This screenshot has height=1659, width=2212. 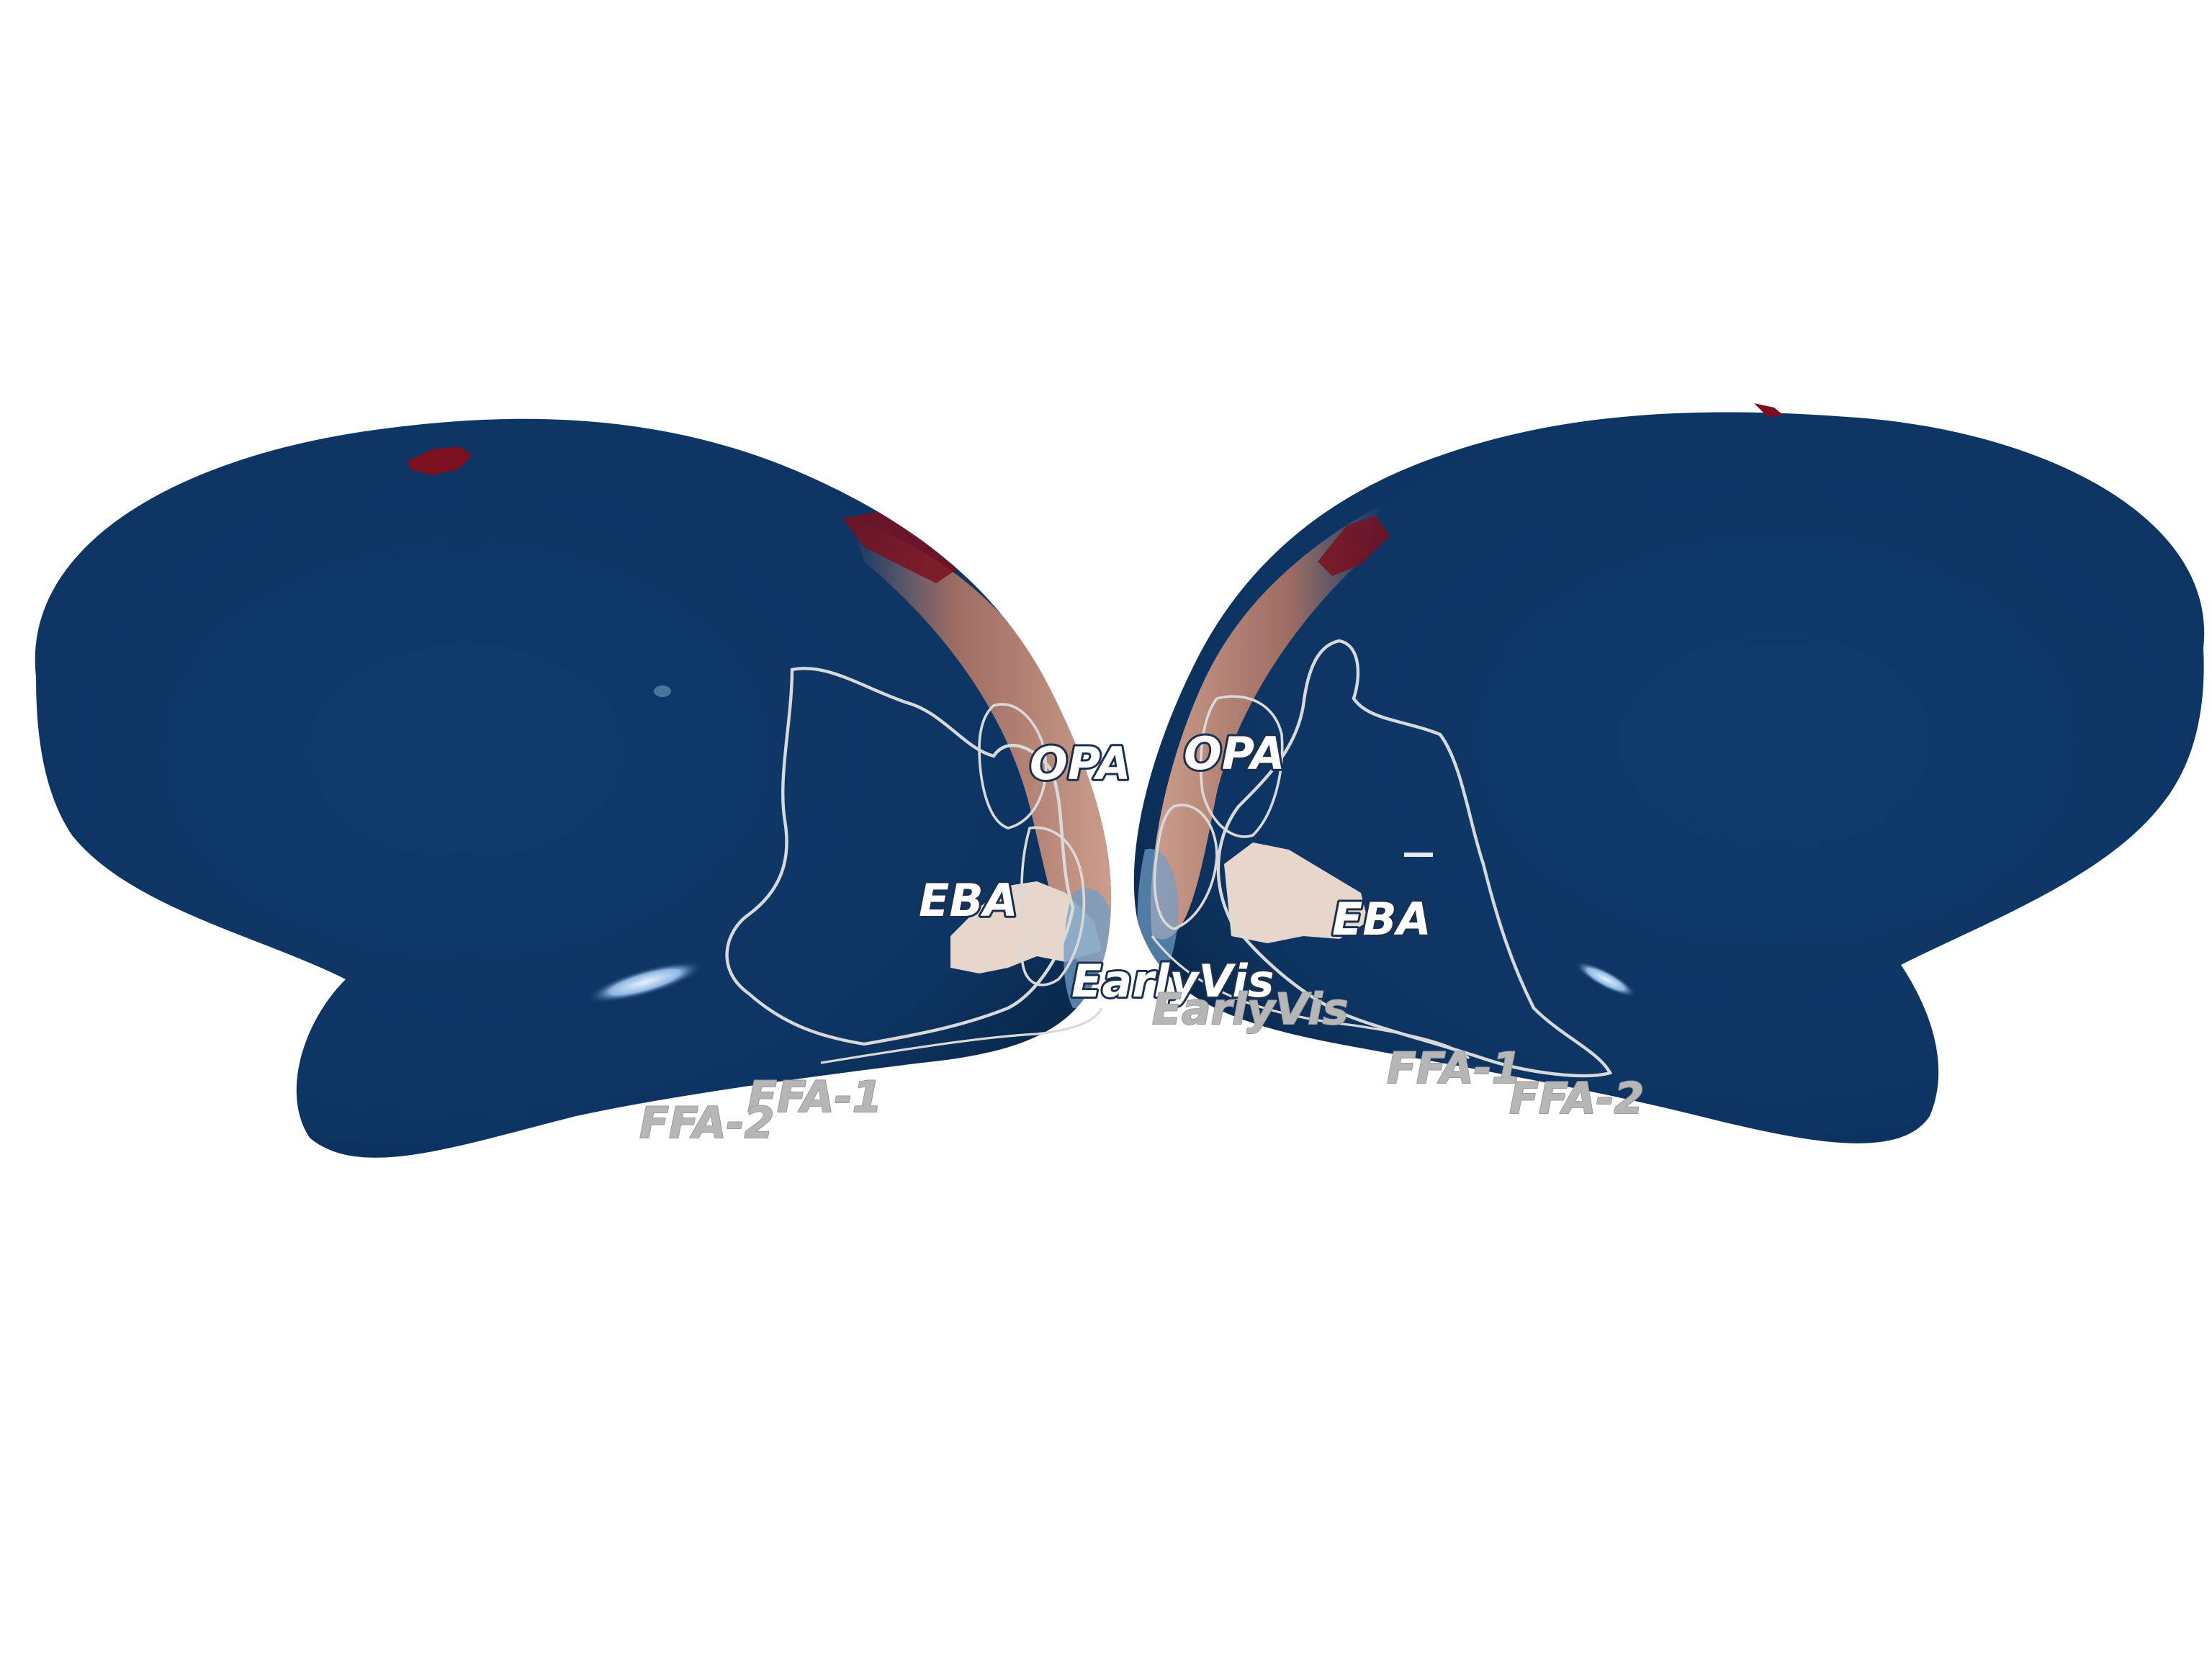 What do you see at coordinates (1415, 858) in the screenshot?
I see `right-roi-outline-large` at bounding box center [1415, 858].